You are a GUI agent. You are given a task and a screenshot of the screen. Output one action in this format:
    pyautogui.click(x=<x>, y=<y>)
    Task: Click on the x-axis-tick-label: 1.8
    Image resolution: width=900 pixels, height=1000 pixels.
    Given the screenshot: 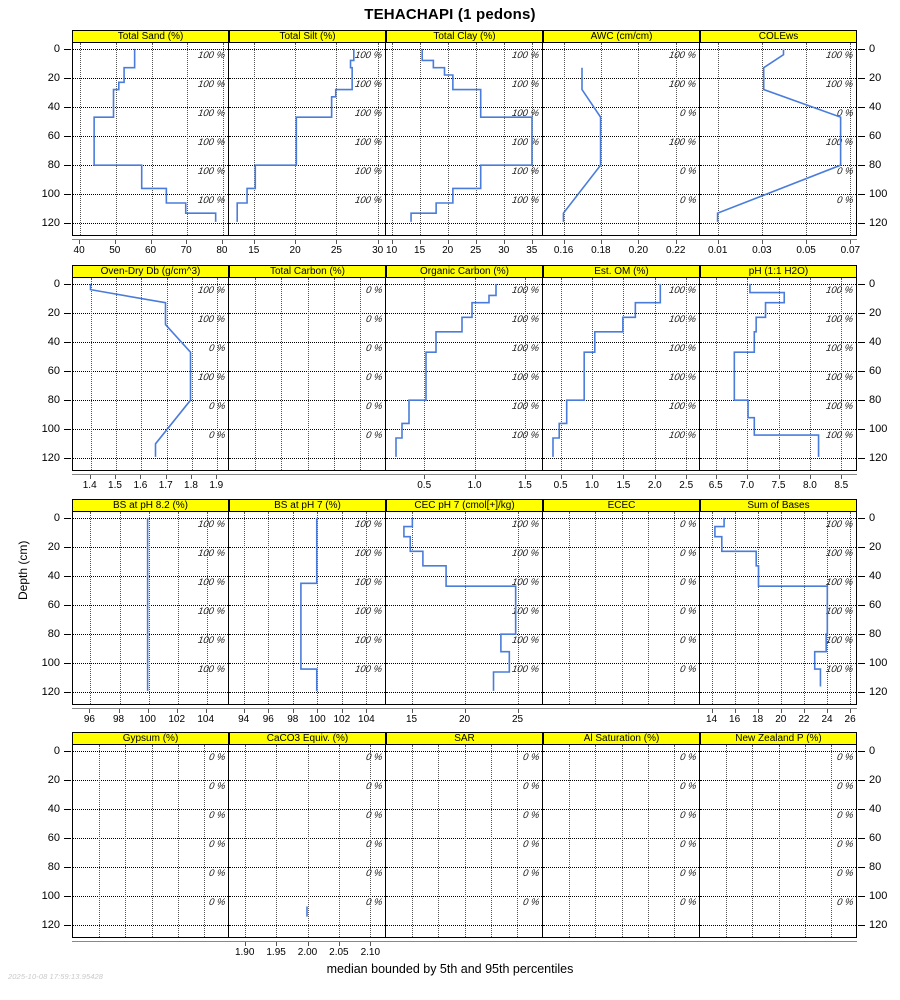 What is the action you would take?
    pyautogui.click(x=191, y=485)
    